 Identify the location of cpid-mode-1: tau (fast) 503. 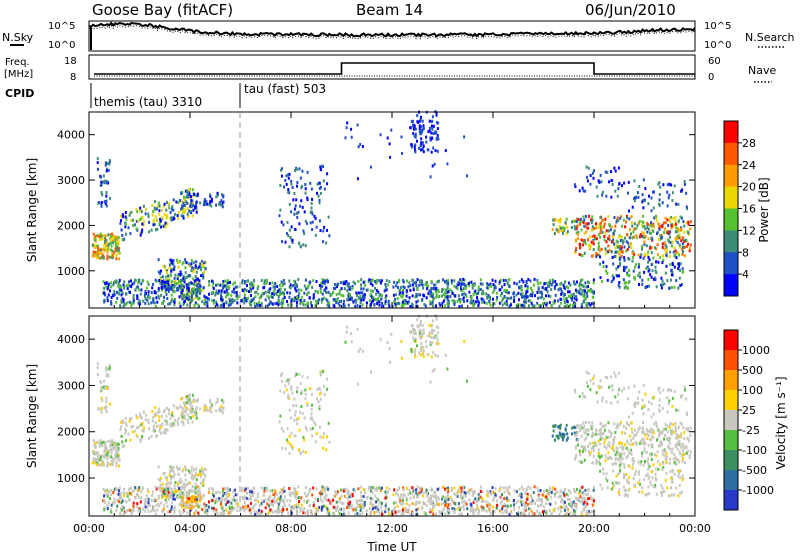
(285, 89).